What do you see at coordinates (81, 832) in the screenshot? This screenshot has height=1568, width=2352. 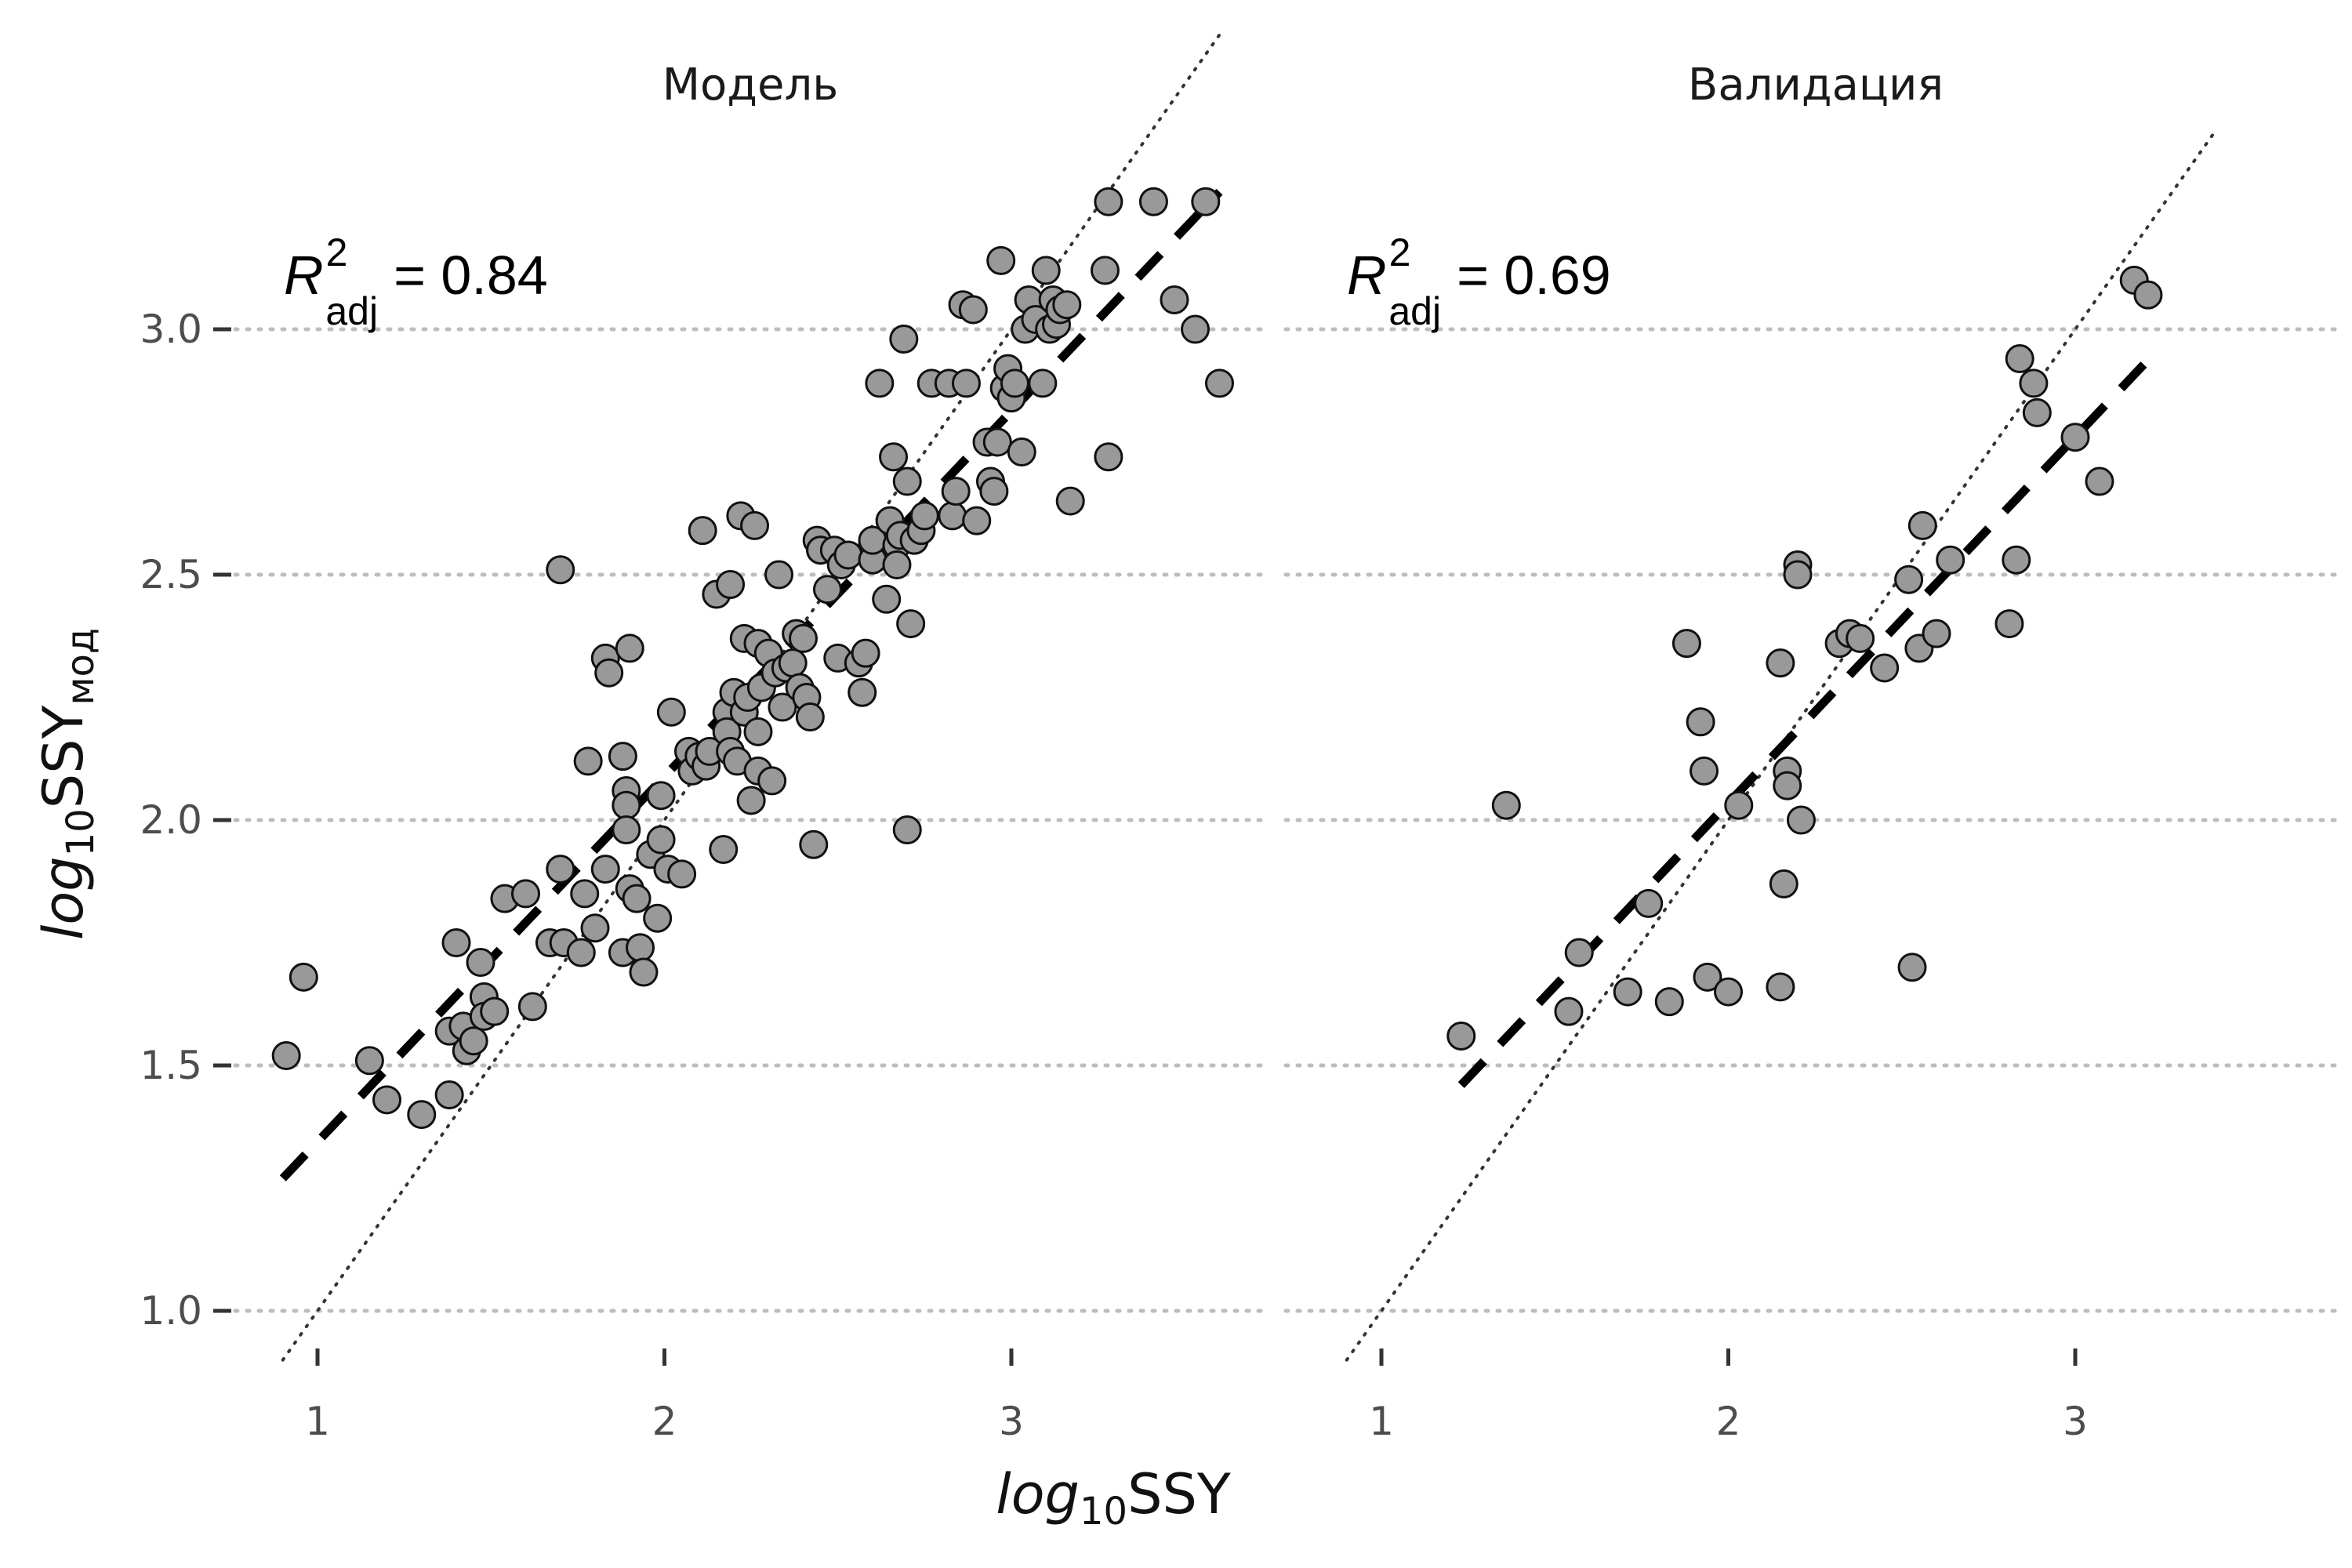 I see `y-title-subscript: 10` at bounding box center [81, 832].